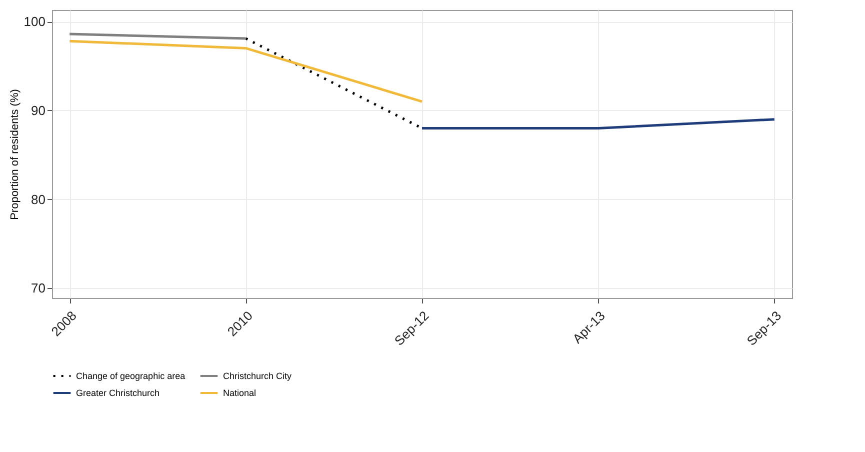  I want to click on legend-label: Christchurch City, so click(257, 376).